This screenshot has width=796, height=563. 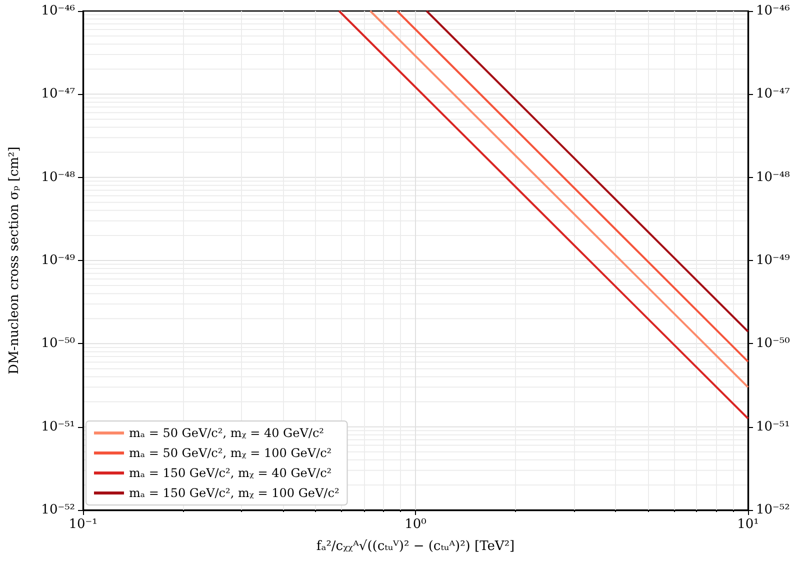 I want to click on x-axis-title: fₐ²/cᵪᵪᴬ√((cₜᵤⱽ)² − (cₜᵤᴬ)²) [TeV²], so click(x=415, y=546).